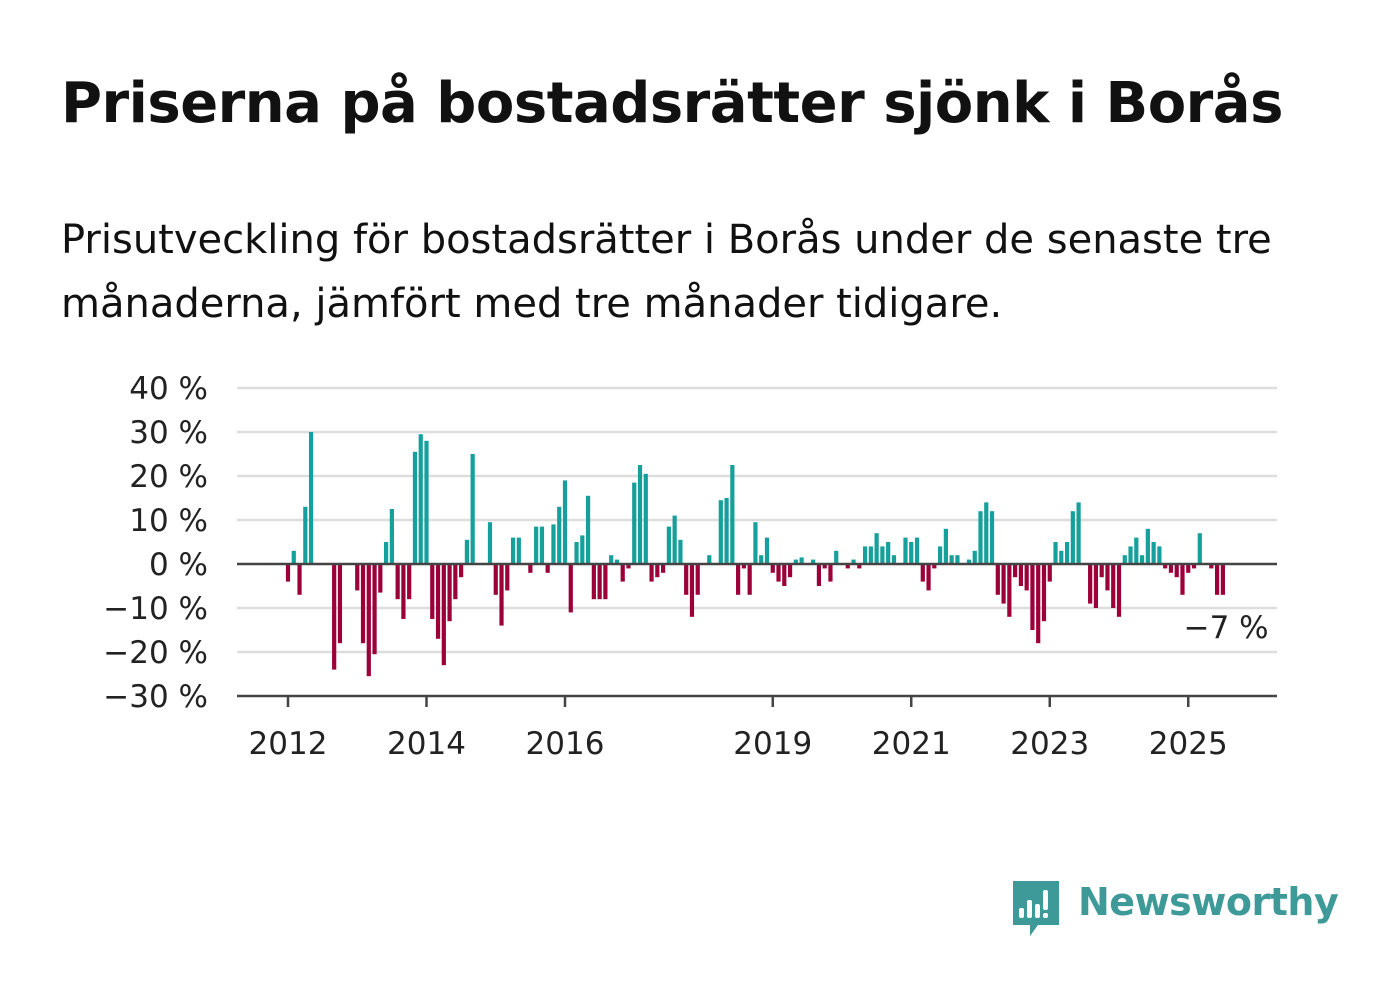 This screenshot has width=1382, height=999. What do you see at coordinates (772, 744) in the screenshot?
I see `x-tick-label: 2019` at bounding box center [772, 744].